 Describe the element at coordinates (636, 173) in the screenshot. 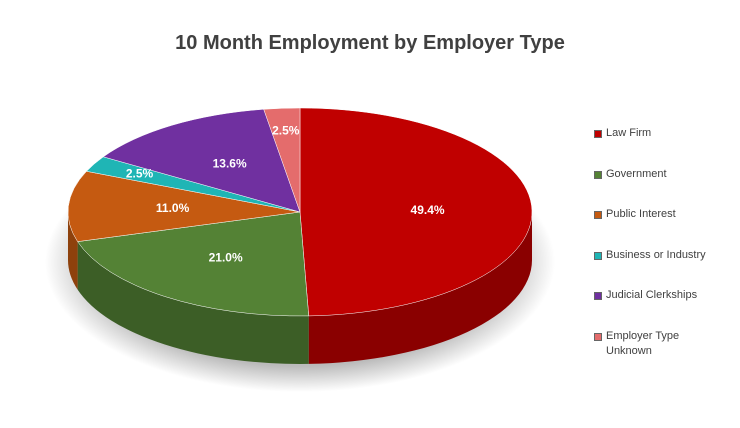

I see `legend-label: Government` at that location.